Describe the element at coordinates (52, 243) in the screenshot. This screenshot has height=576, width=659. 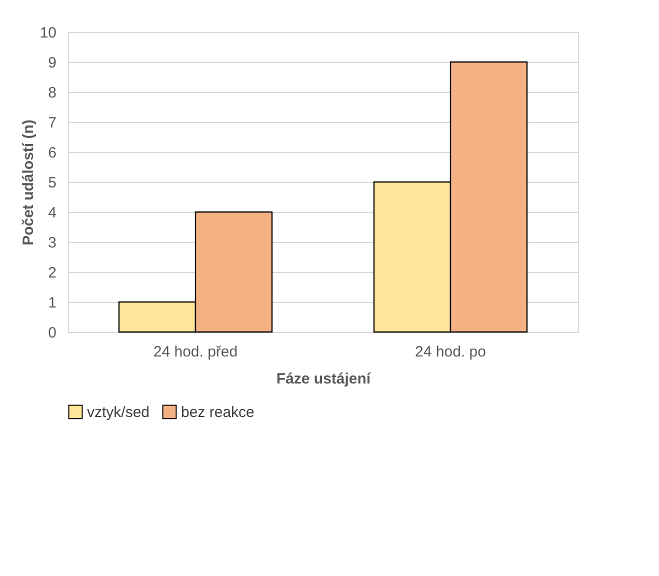
I see `y-tick-label: 3` at that location.